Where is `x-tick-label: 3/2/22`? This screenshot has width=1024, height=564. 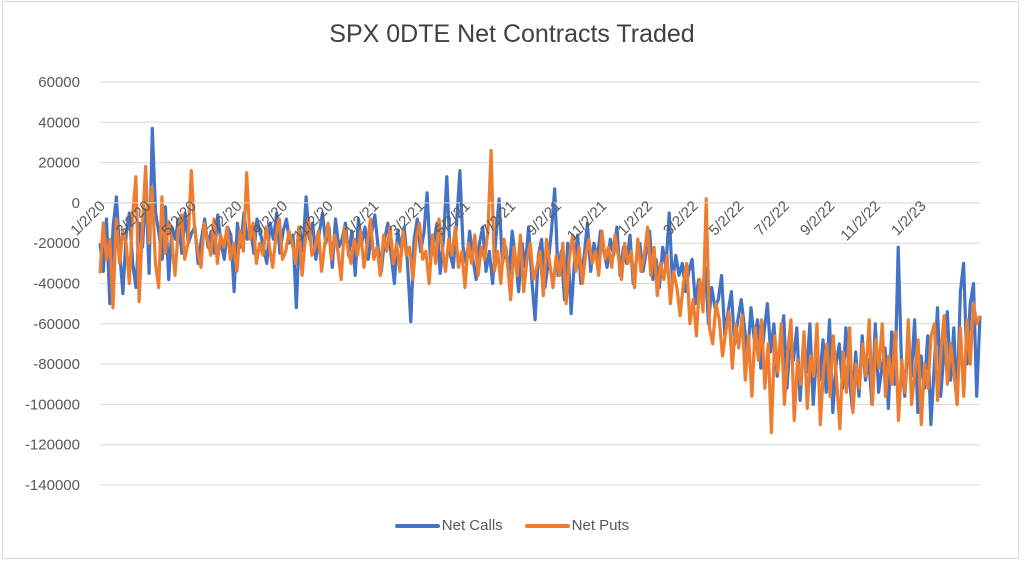 x-tick-label: 3/2/22 is located at coordinates (681, 219).